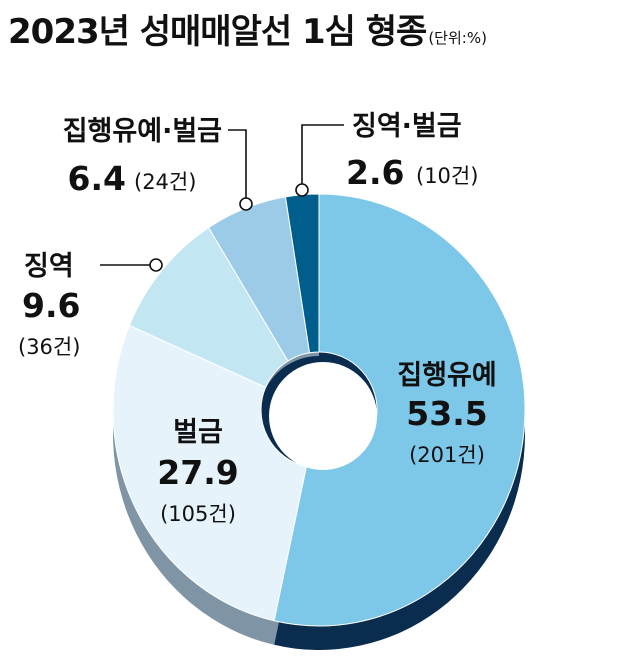 The height and width of the screenshot is (666, 640). I want to click on slice-label-jingyeok-beolgeum: 징역·벌금, so click(407, 126).